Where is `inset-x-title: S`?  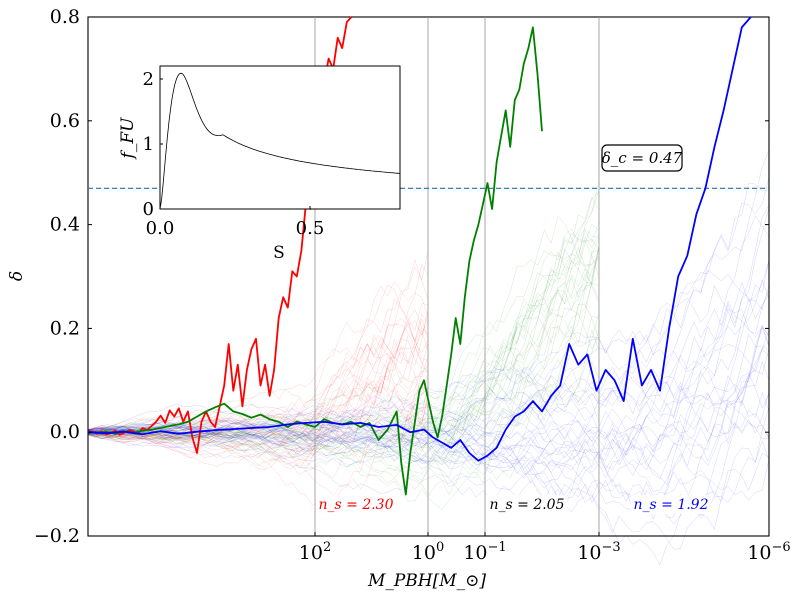
inset-x-title: S is located at coordinates (279, 253).